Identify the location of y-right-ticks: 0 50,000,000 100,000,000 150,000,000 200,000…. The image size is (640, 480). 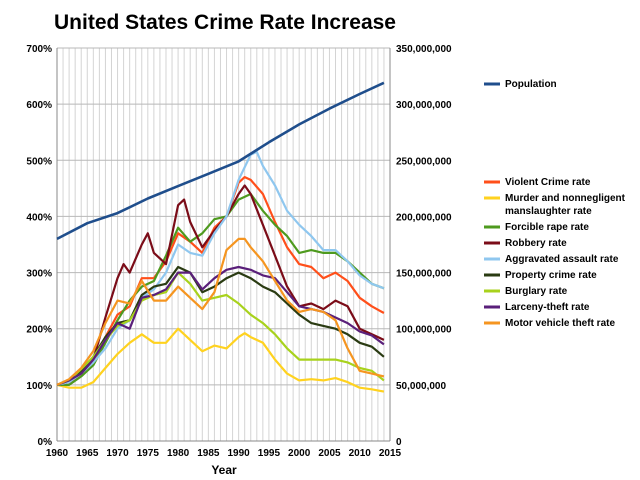
(424, 246).